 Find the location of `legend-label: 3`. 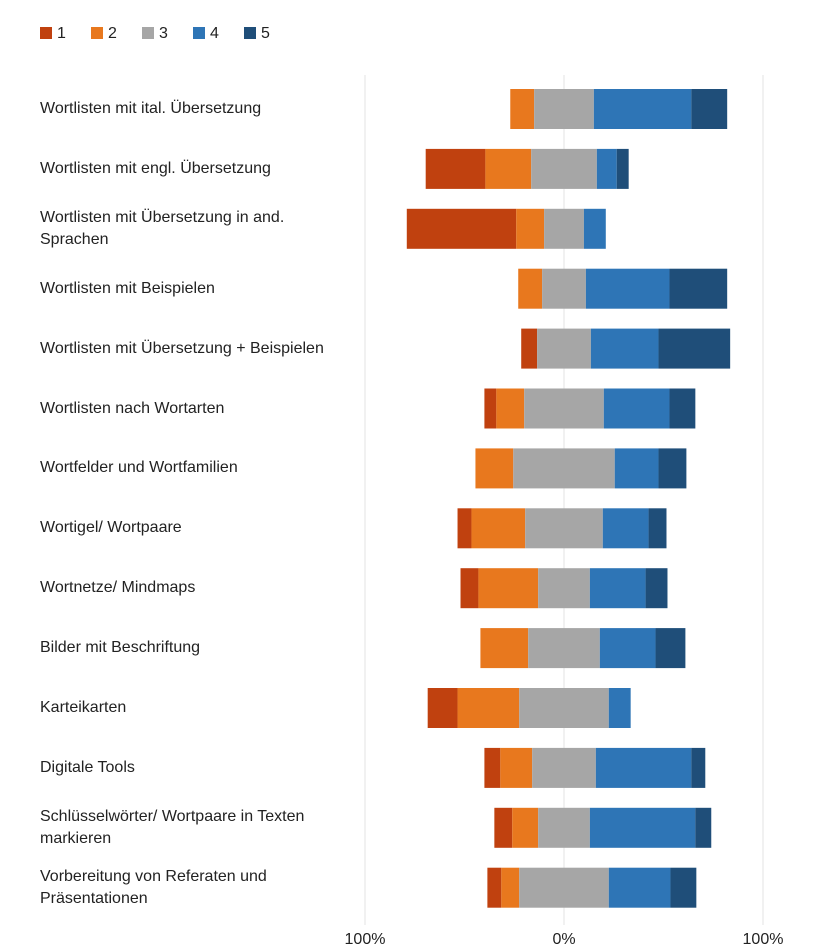

legend-label: 3 is located at coordinates (163, 33).